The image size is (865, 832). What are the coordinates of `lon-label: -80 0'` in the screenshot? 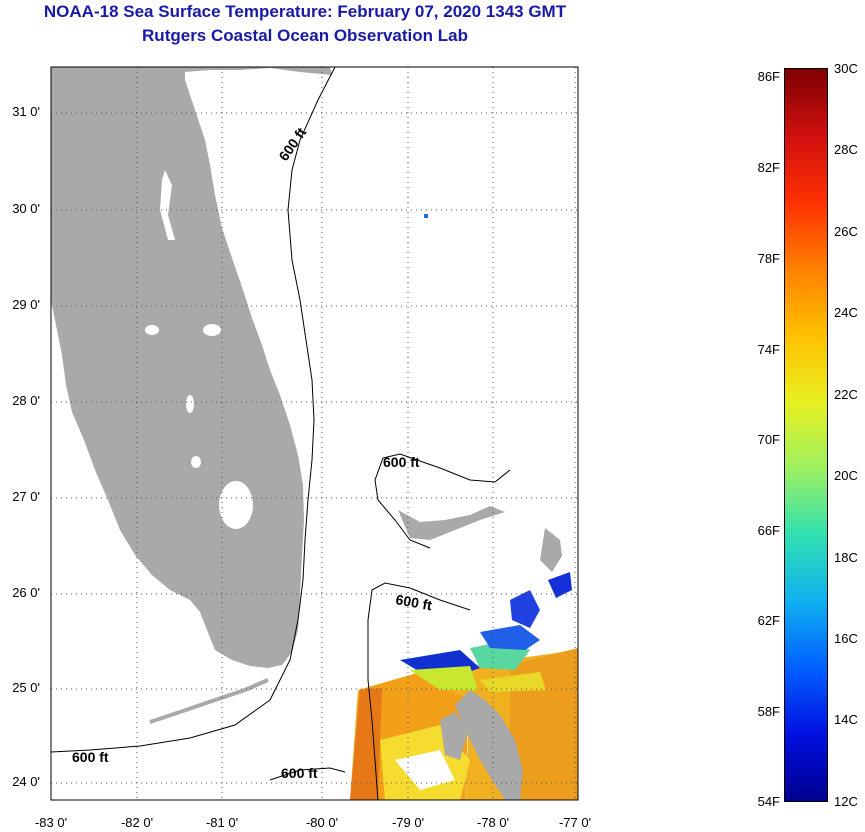 It's located at (322, 822).